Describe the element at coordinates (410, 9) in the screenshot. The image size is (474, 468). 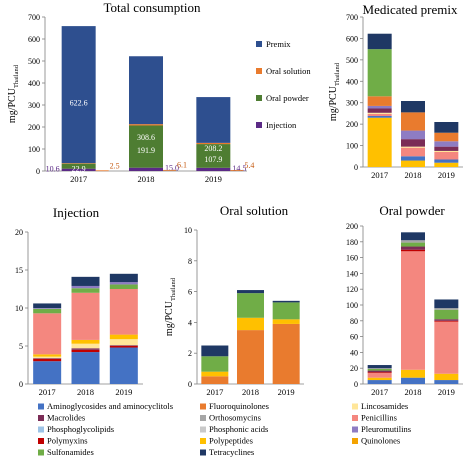
I see `chart-title: Medicated premix` at that location.